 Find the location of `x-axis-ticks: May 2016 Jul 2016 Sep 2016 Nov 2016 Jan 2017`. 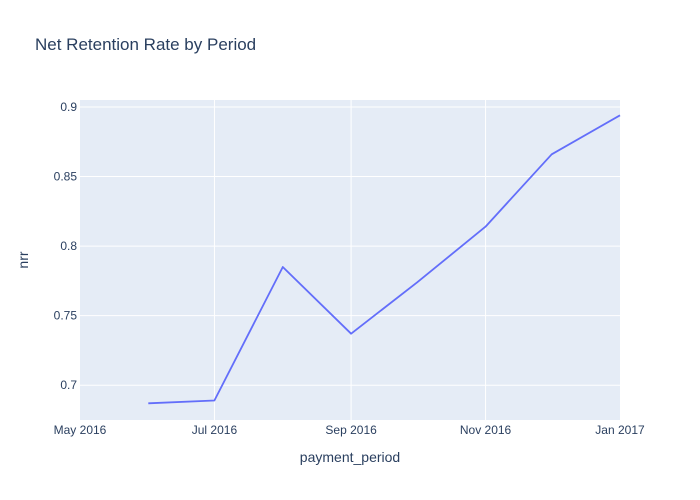

x-axis-ticks: May 2016 Jul 2016 Sep 2016 Nov 2016 Jan 2017 is located at coordinates (349, 430).